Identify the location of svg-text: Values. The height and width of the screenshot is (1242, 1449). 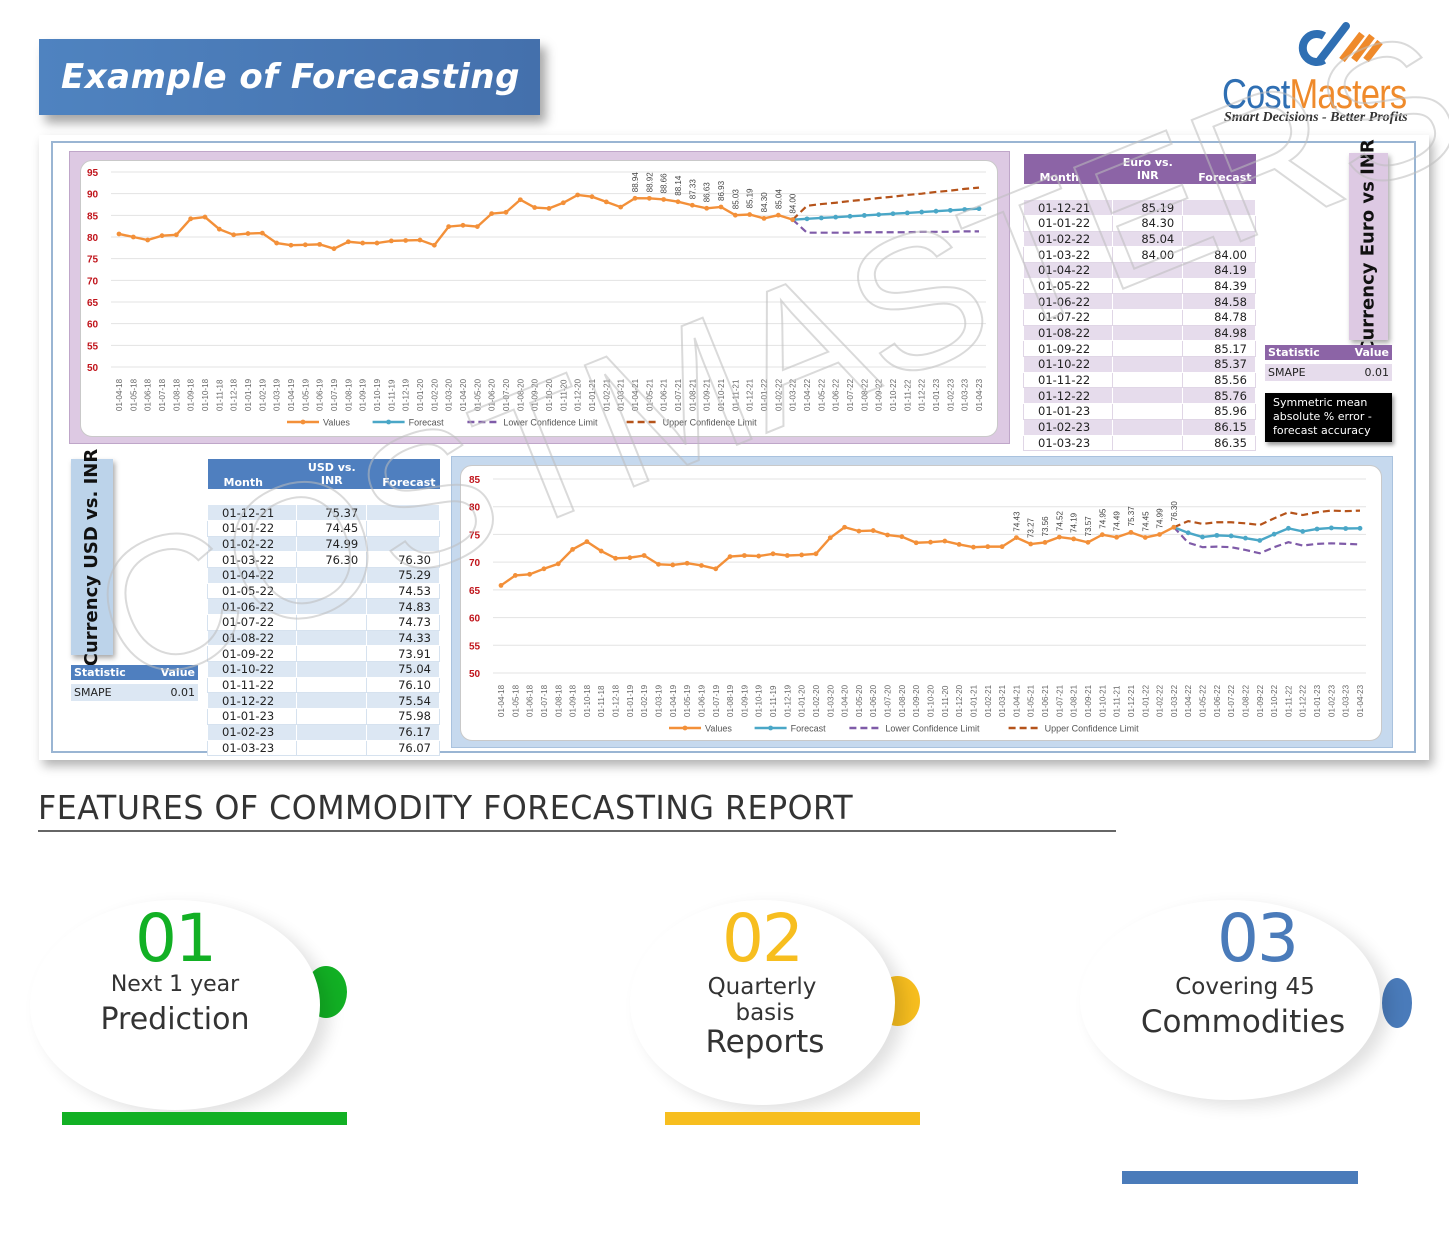
(718, 729).